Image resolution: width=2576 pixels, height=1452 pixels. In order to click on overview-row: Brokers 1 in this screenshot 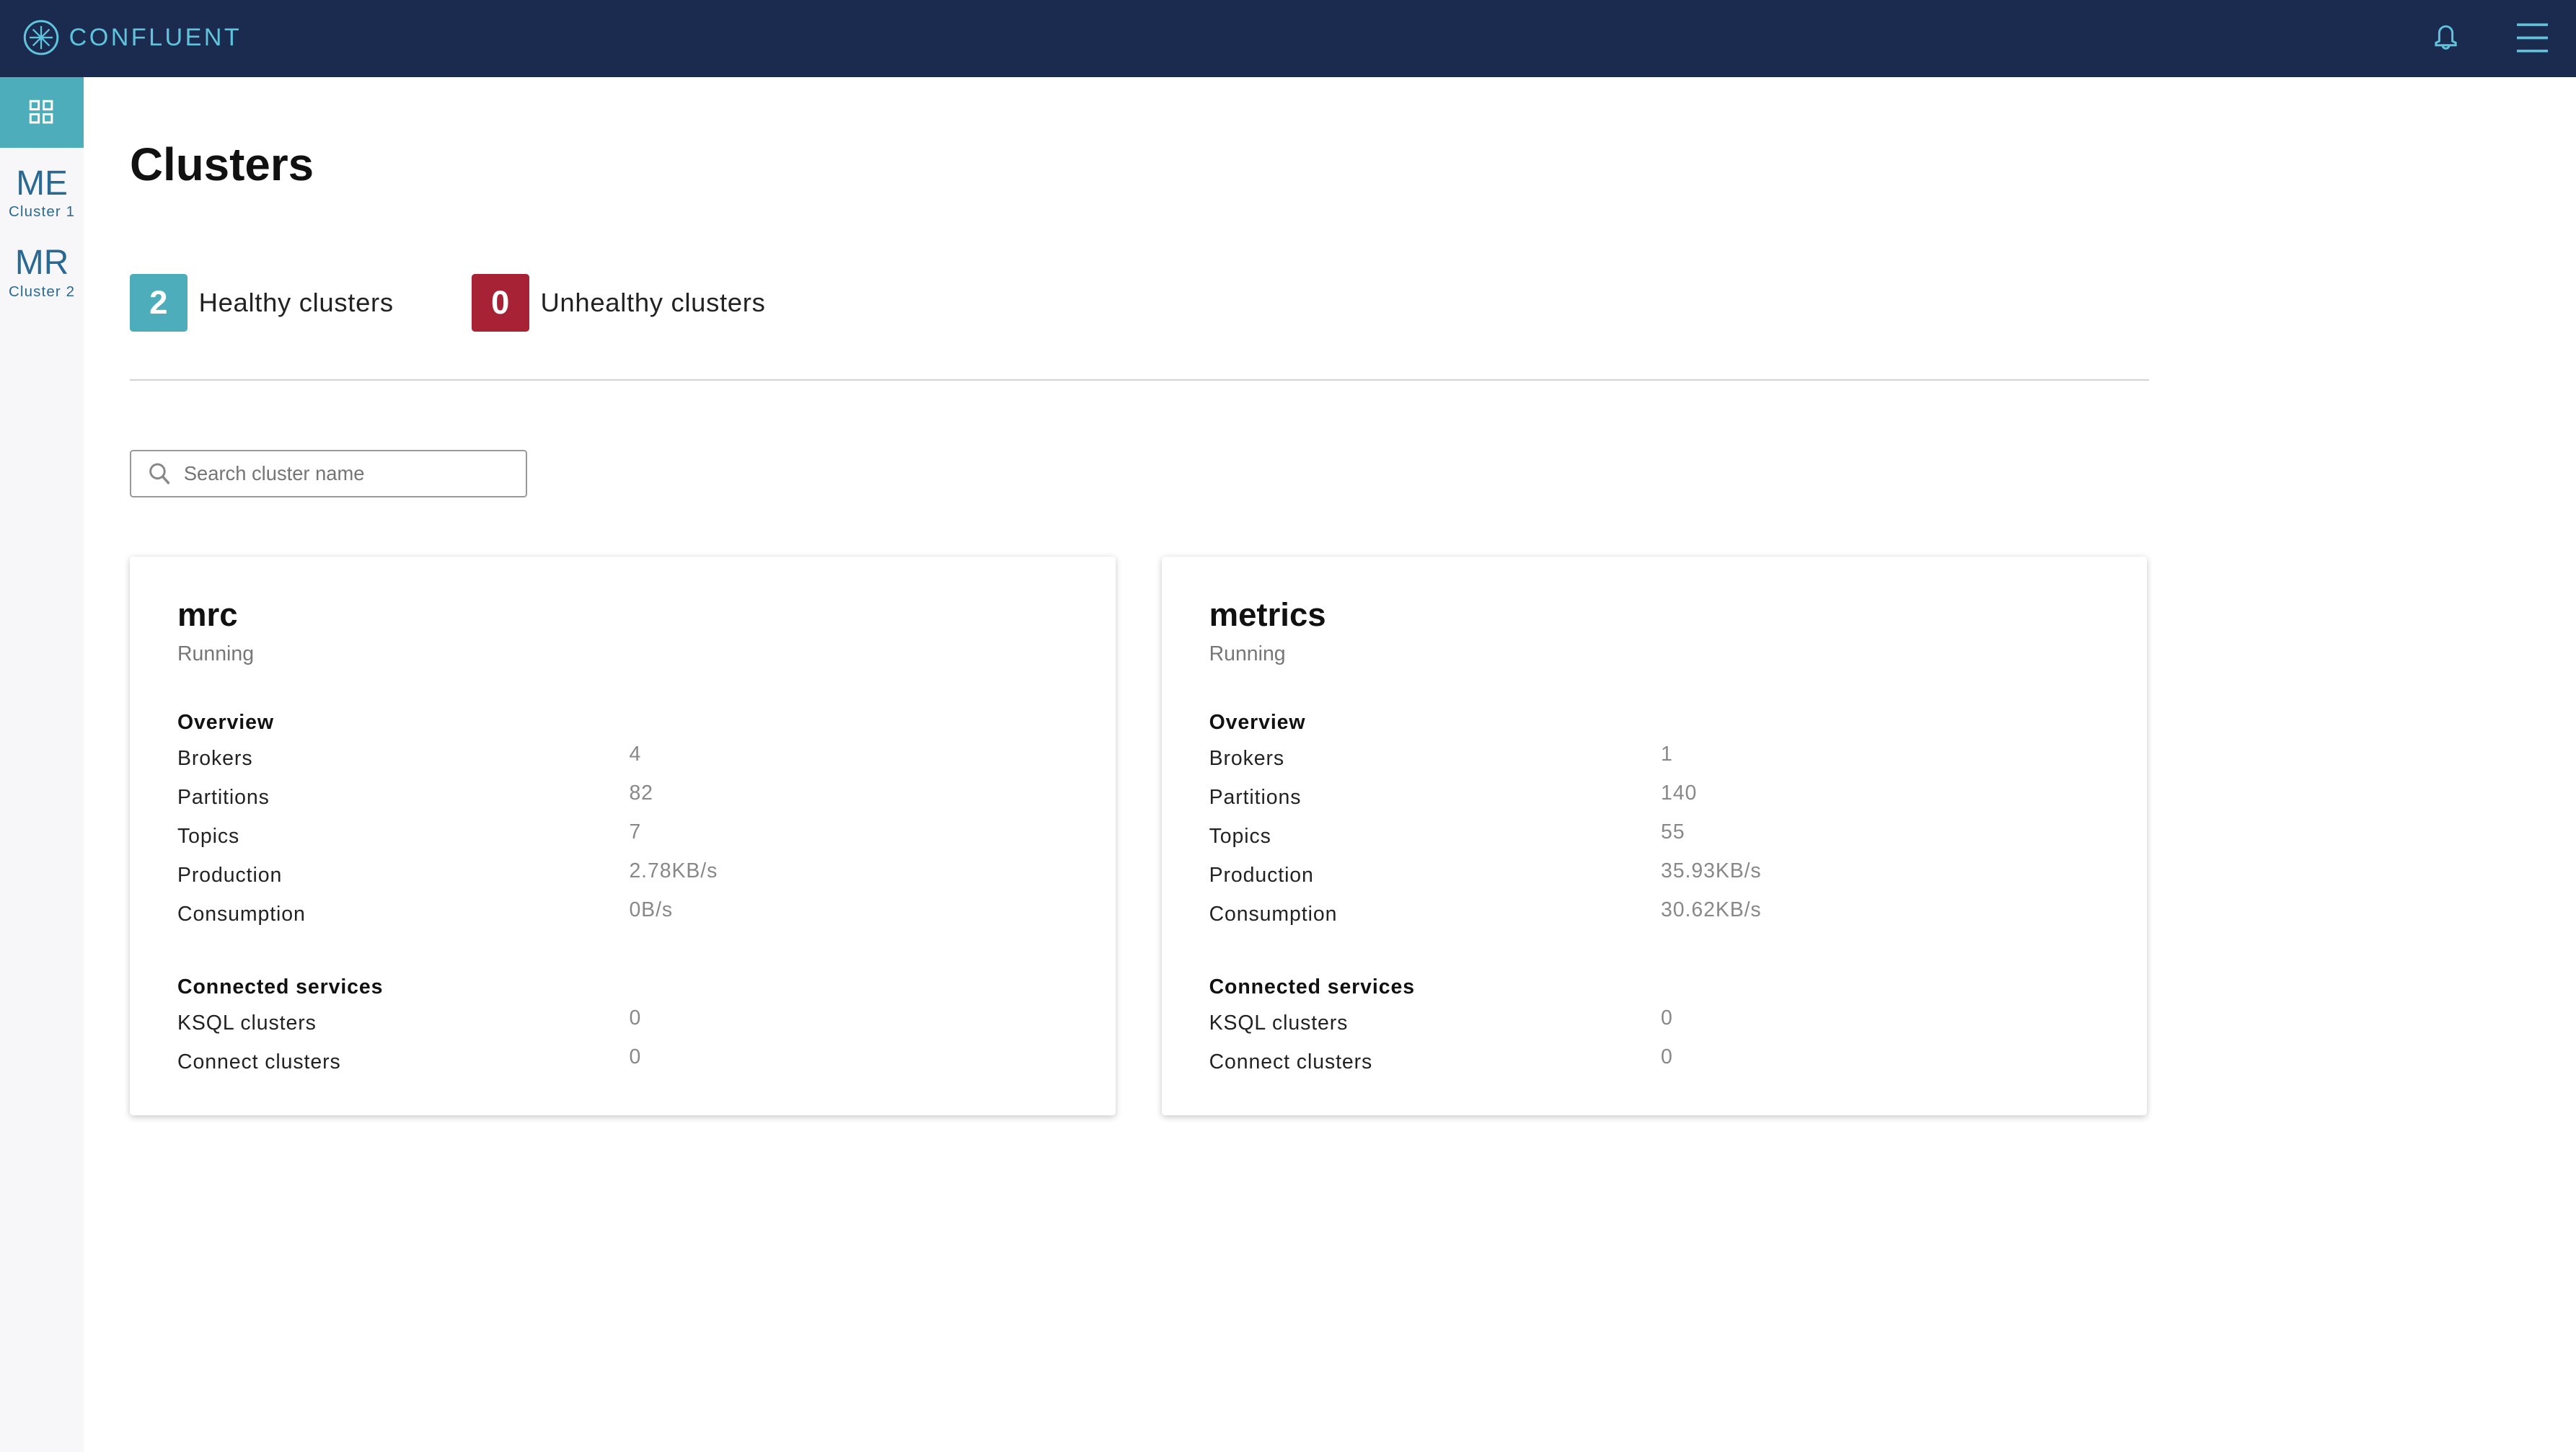, I will do `click(1669, 757)`.